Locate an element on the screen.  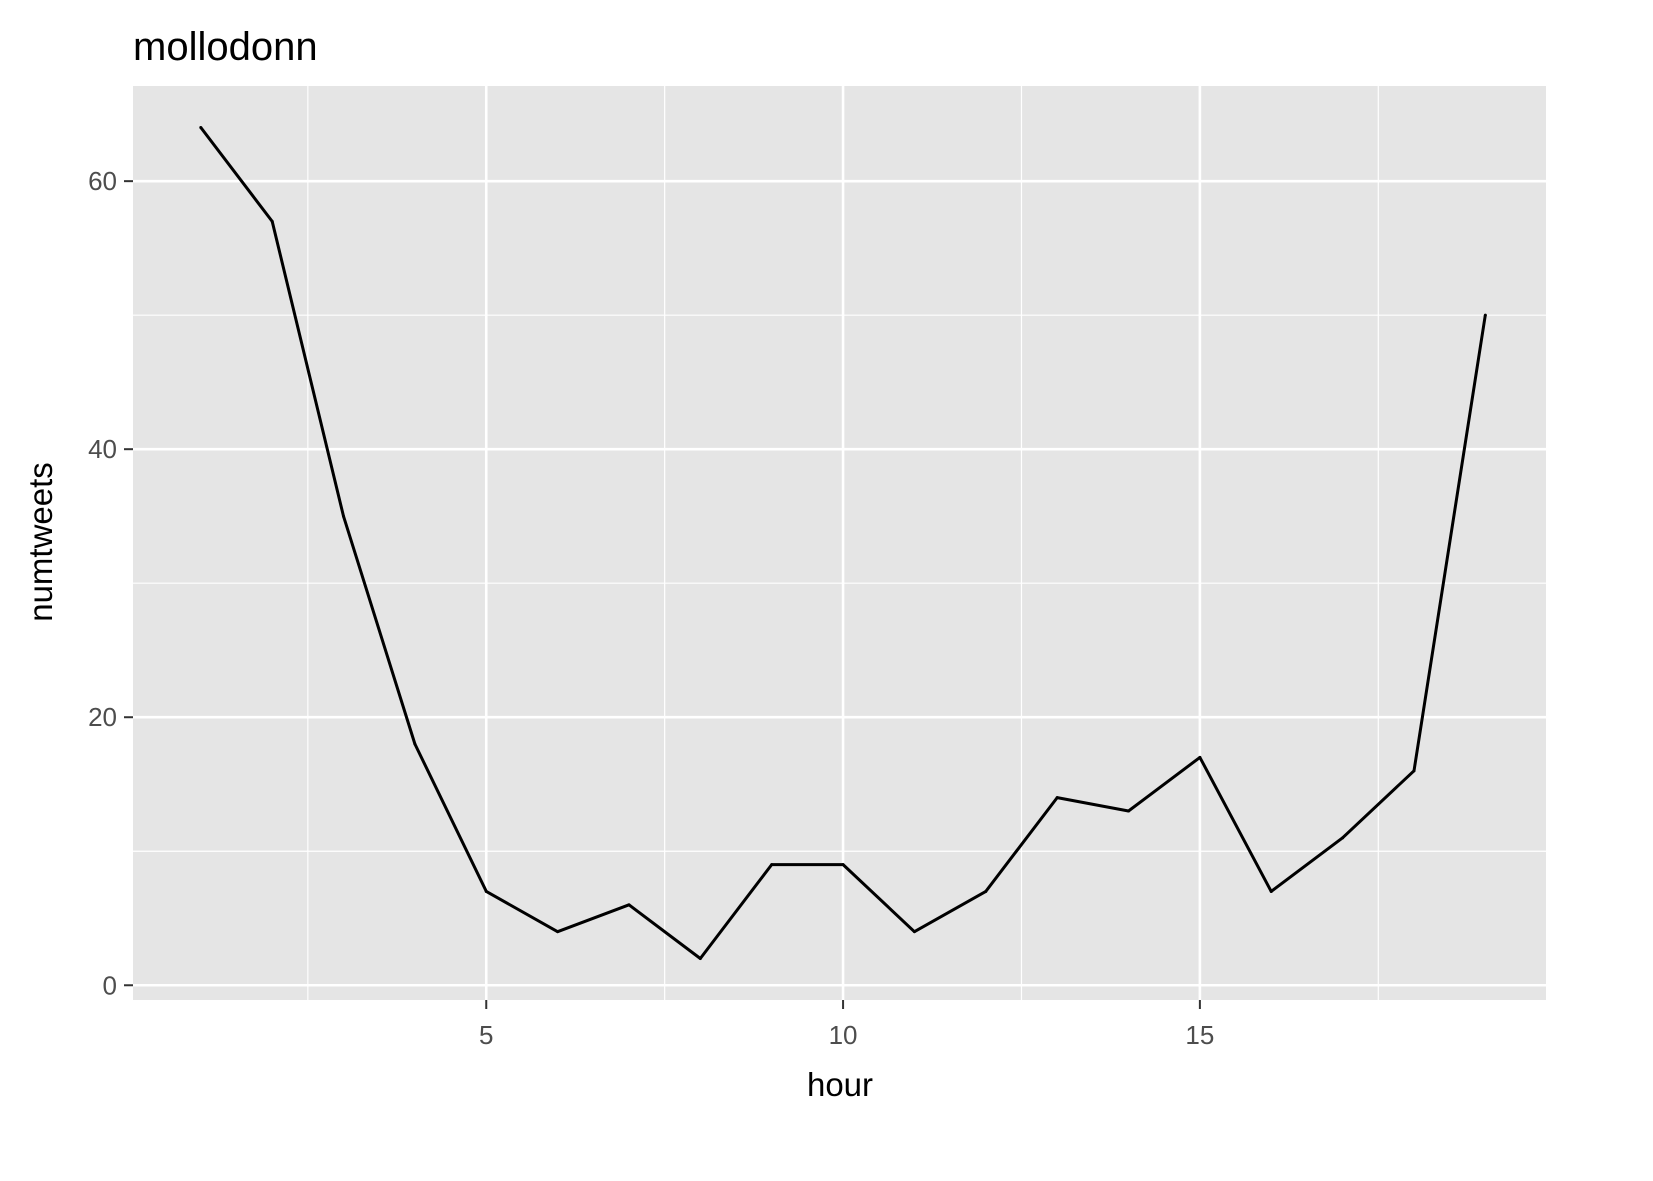
x-axis: 5 10 15 is located at coordinates (846, 1025).